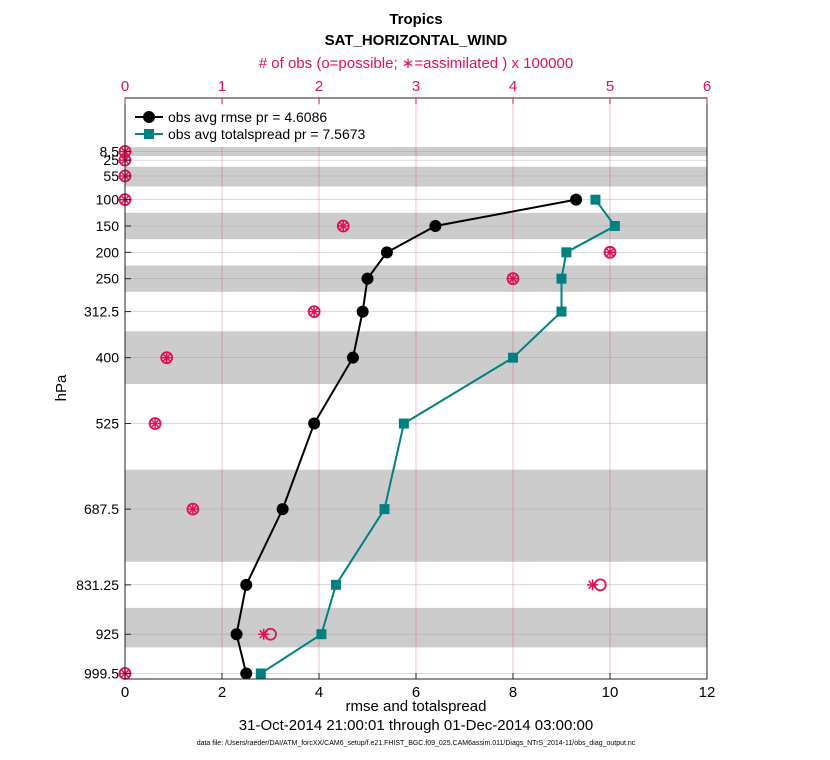 The width and height of the screenshot is (830, 760). Describe the element at coordinates (610, 692) in the screenshot. I see `bottom-tick-label: 10` at that location.